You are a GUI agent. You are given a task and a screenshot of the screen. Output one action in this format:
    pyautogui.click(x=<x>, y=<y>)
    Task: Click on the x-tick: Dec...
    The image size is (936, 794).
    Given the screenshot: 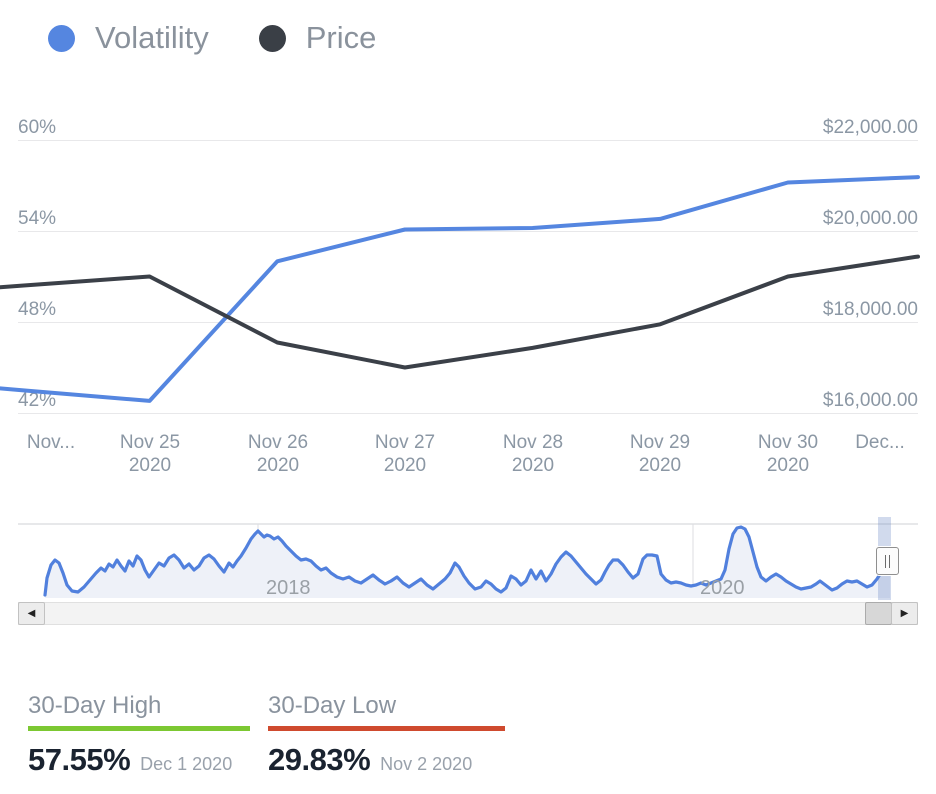 What is the action you would take?
    pyautogui.click(x=880, y=442)
    